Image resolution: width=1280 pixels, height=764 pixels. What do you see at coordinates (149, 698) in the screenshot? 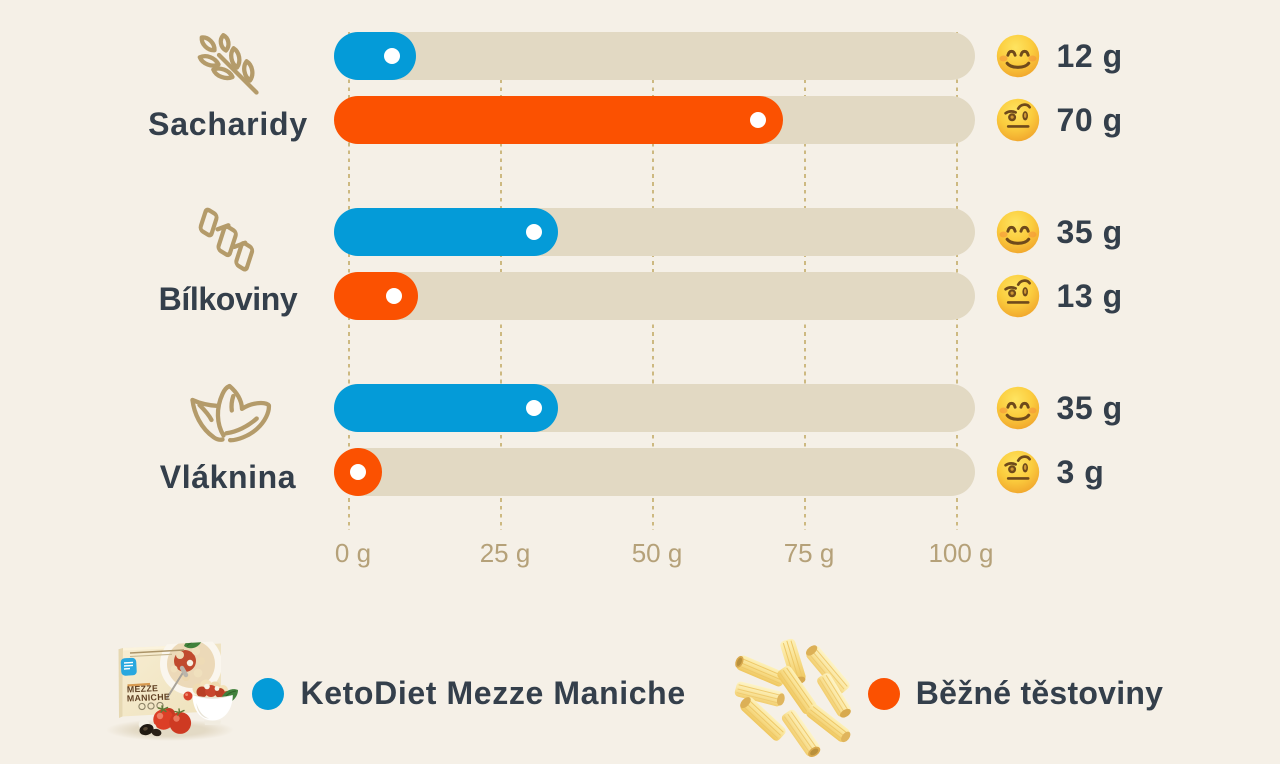
I see `svg-text: MANICHE` at bounding box center [149, 698].